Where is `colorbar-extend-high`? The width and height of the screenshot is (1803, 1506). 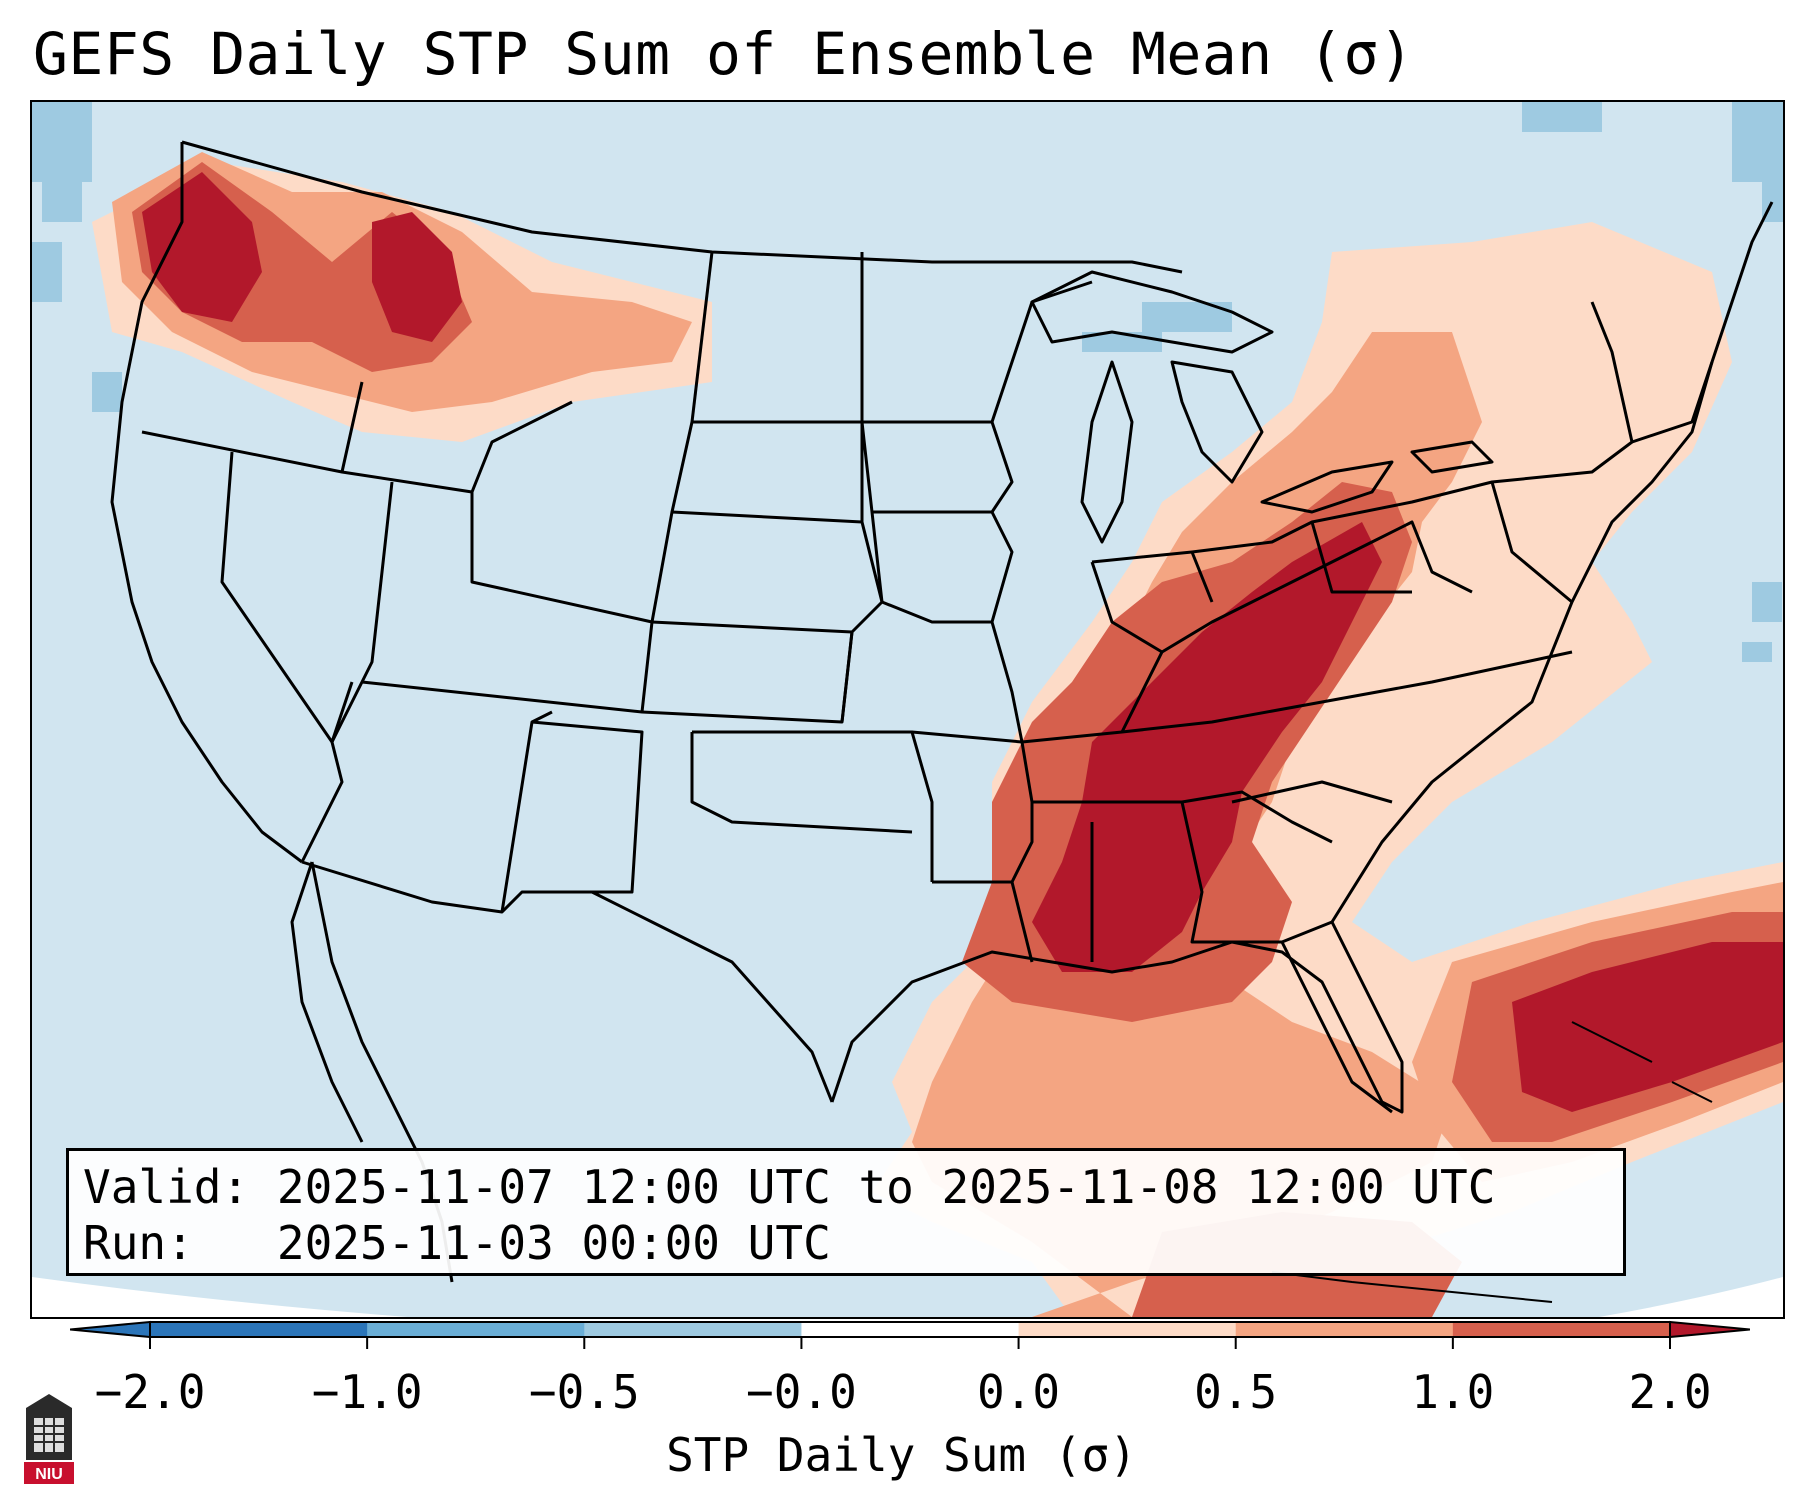
colorbar-extend-high is located at coordinates (1709, 1329).